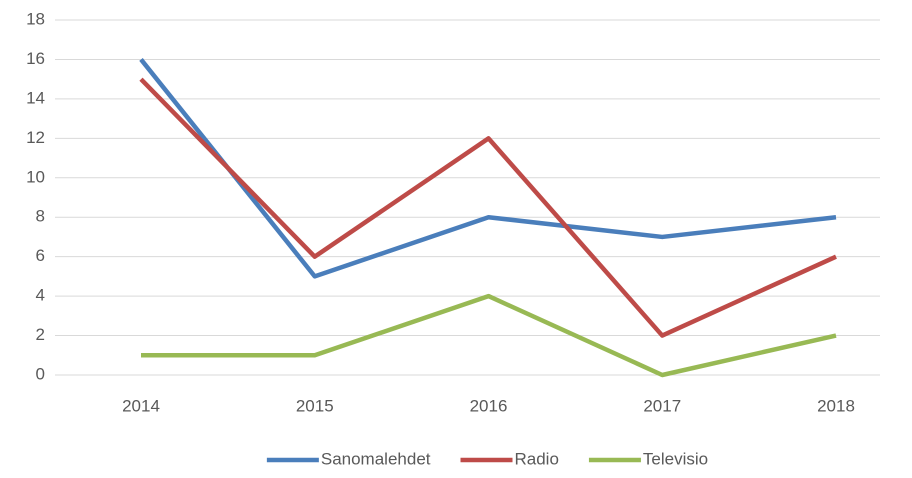 Image resolution: width=912 pixels, height=478 pixels. Describe the element at coordinates (376, 458) in the screenshot. I see `legend-label: Sanomalehdet` at that location.